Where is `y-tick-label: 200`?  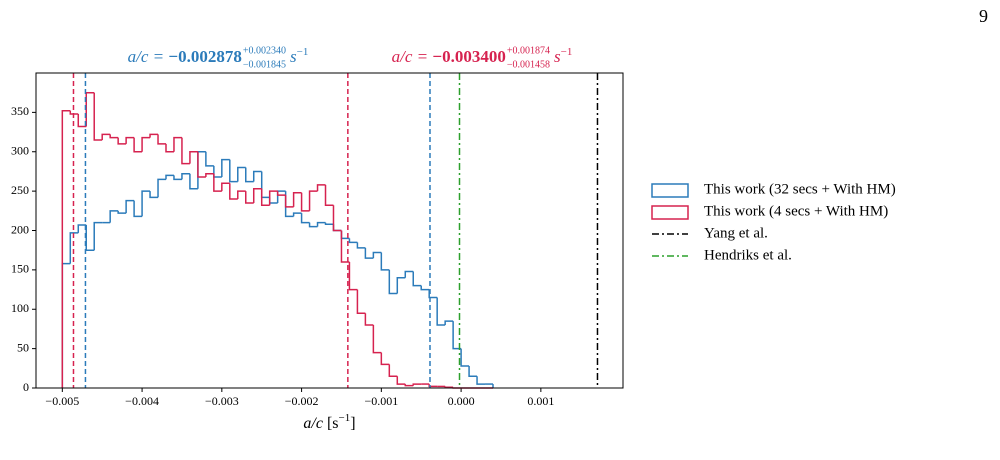 y-tick-label: 200 is located at coordinates (20, 229).